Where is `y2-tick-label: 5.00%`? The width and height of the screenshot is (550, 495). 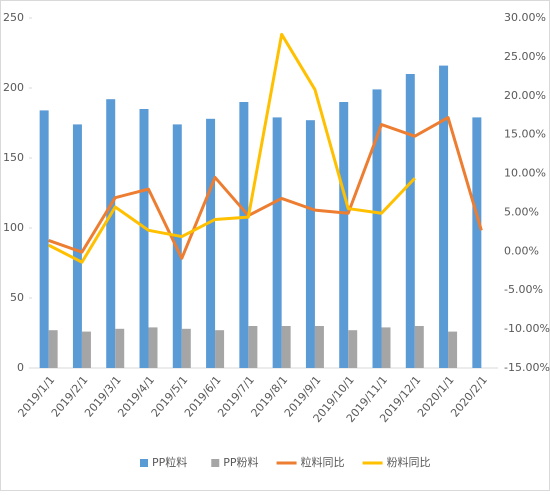 y2-tick-label: 5.00% is located at coordinates (521, 211).